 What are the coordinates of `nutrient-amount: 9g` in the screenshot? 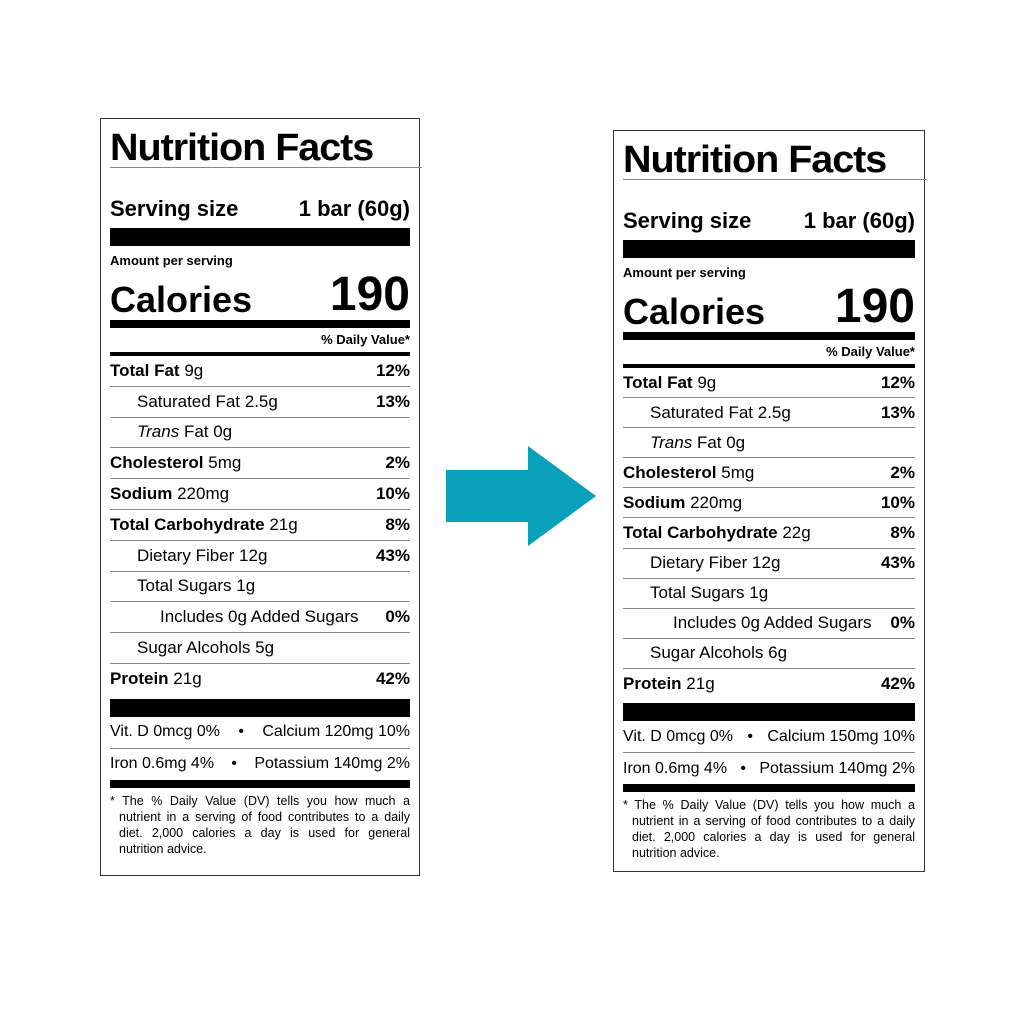 It's located at (194, 370).